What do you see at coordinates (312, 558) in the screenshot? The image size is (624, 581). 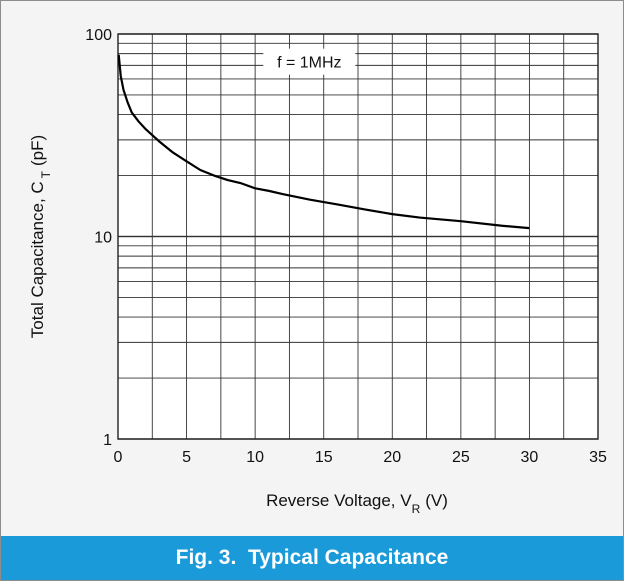 I see `figure-caption: Fig. 3. Typical Capacitance` at bounding box center [312, 558].